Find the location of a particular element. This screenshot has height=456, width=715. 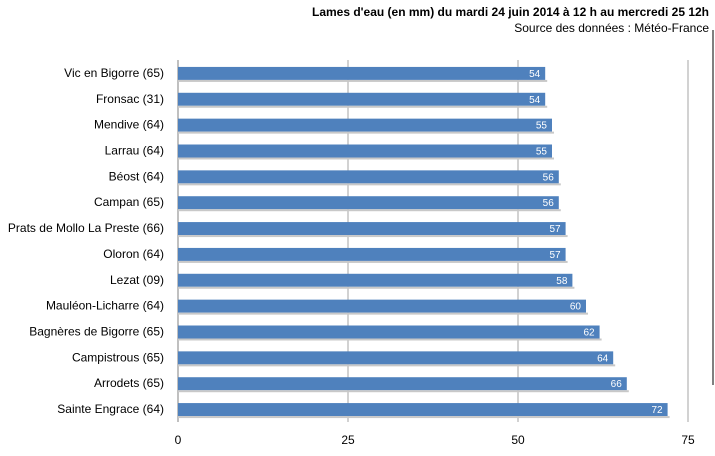

data-label-4: 55 is located at coordinates (542, 152).